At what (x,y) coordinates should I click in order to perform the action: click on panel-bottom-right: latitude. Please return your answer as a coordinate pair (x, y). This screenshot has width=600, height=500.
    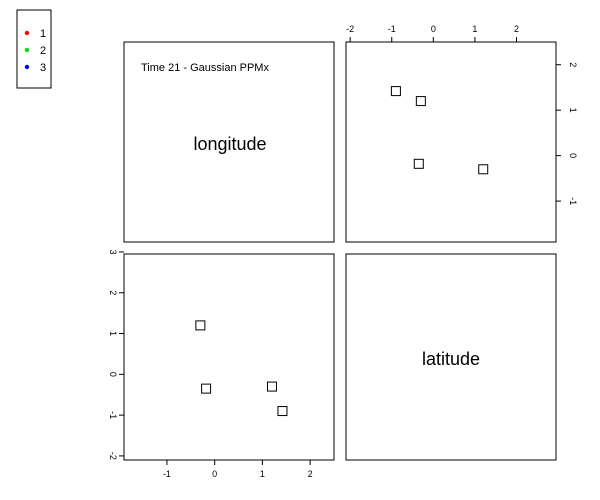
    Looking at the image, I should click on (451, 357).